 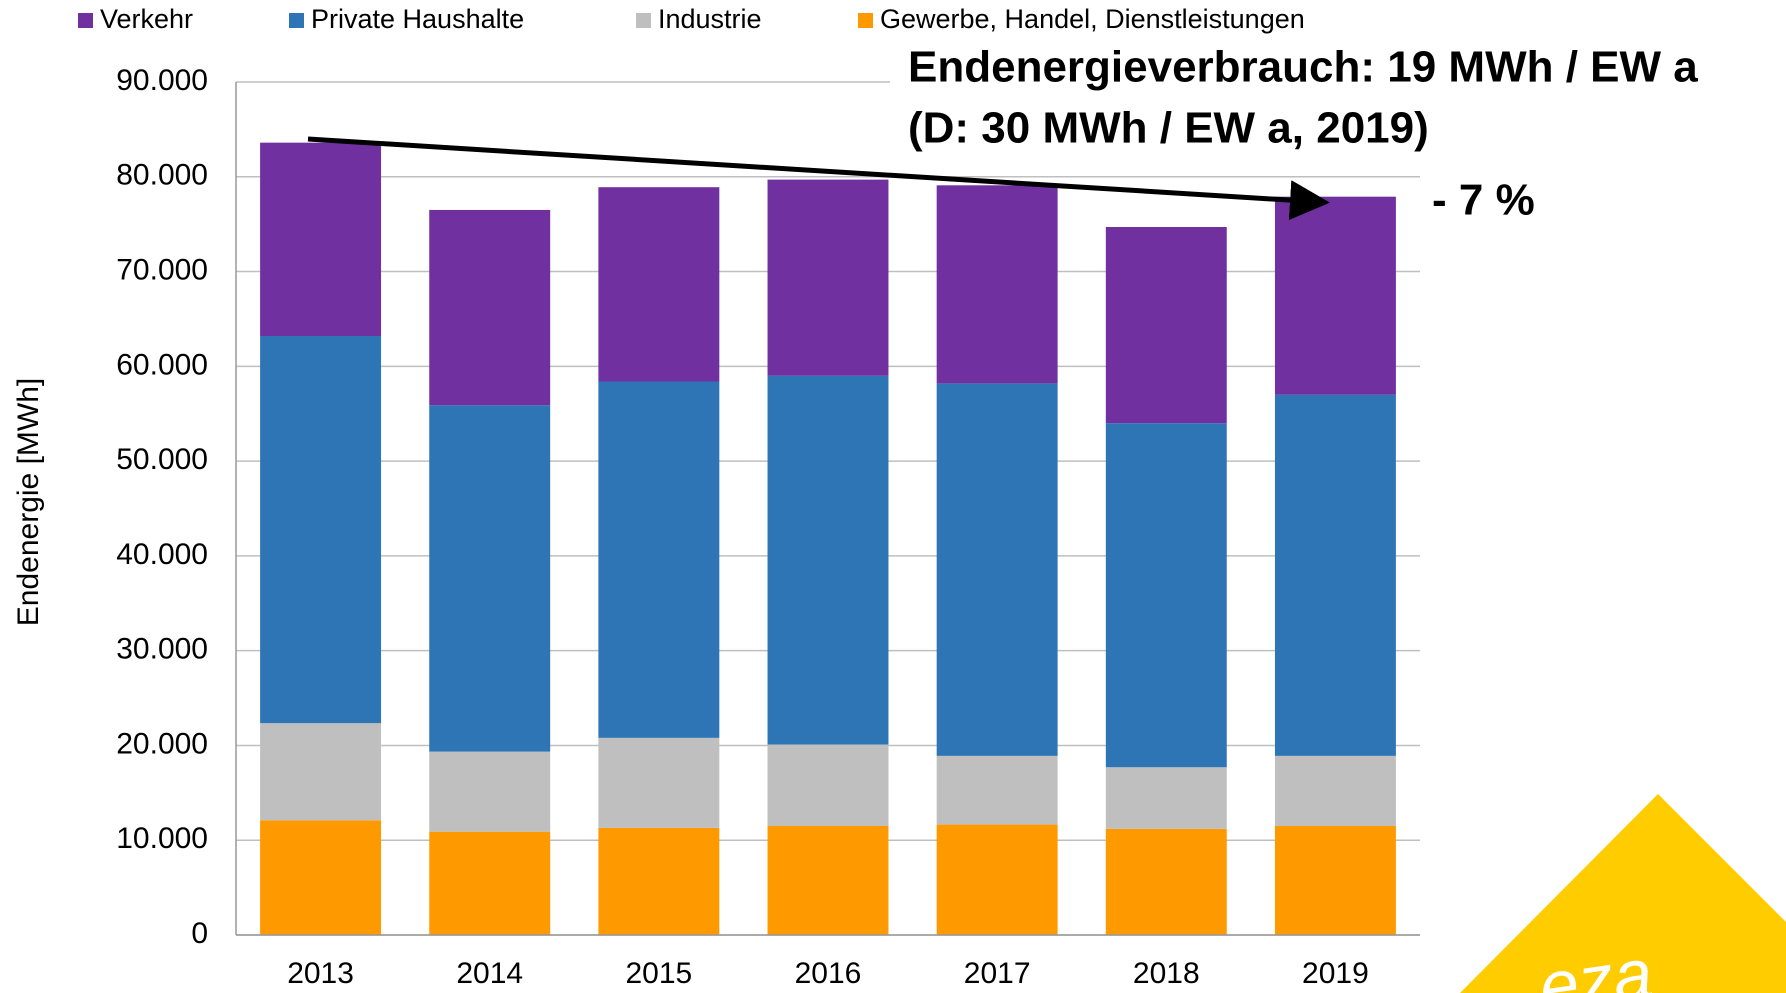 I want to click on x-tick-label: 2016, so click(x=828, y=973).